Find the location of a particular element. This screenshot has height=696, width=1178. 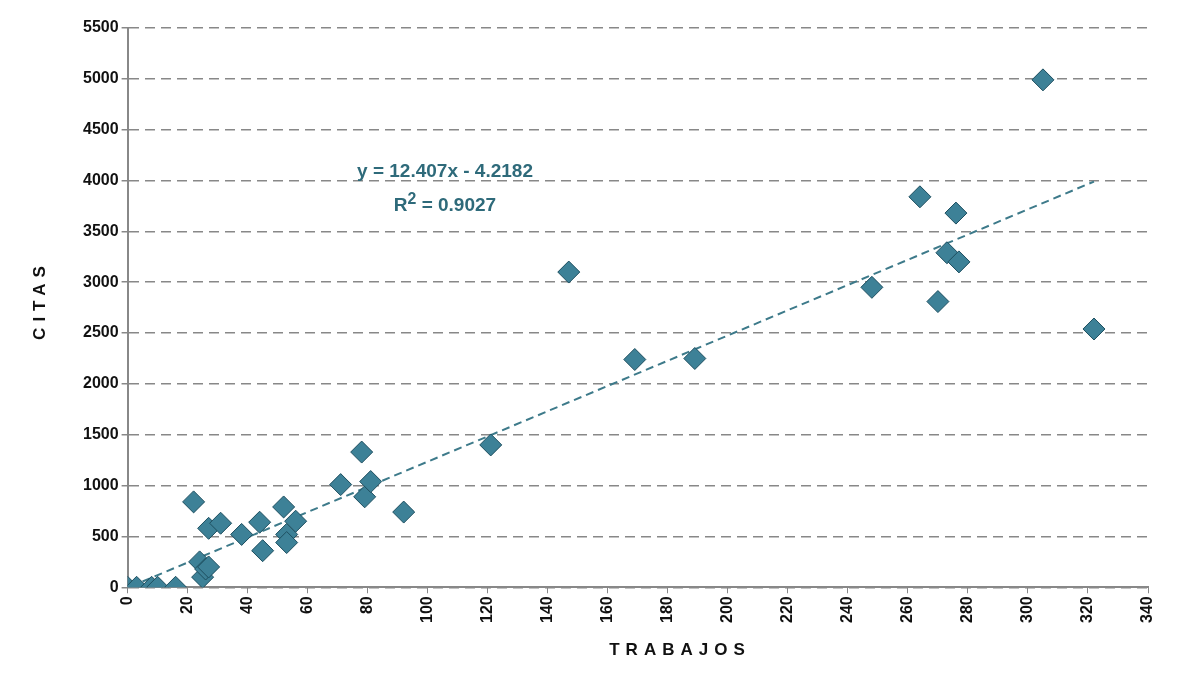

x-tick-label: 220 is located at coordinates (787, 610).